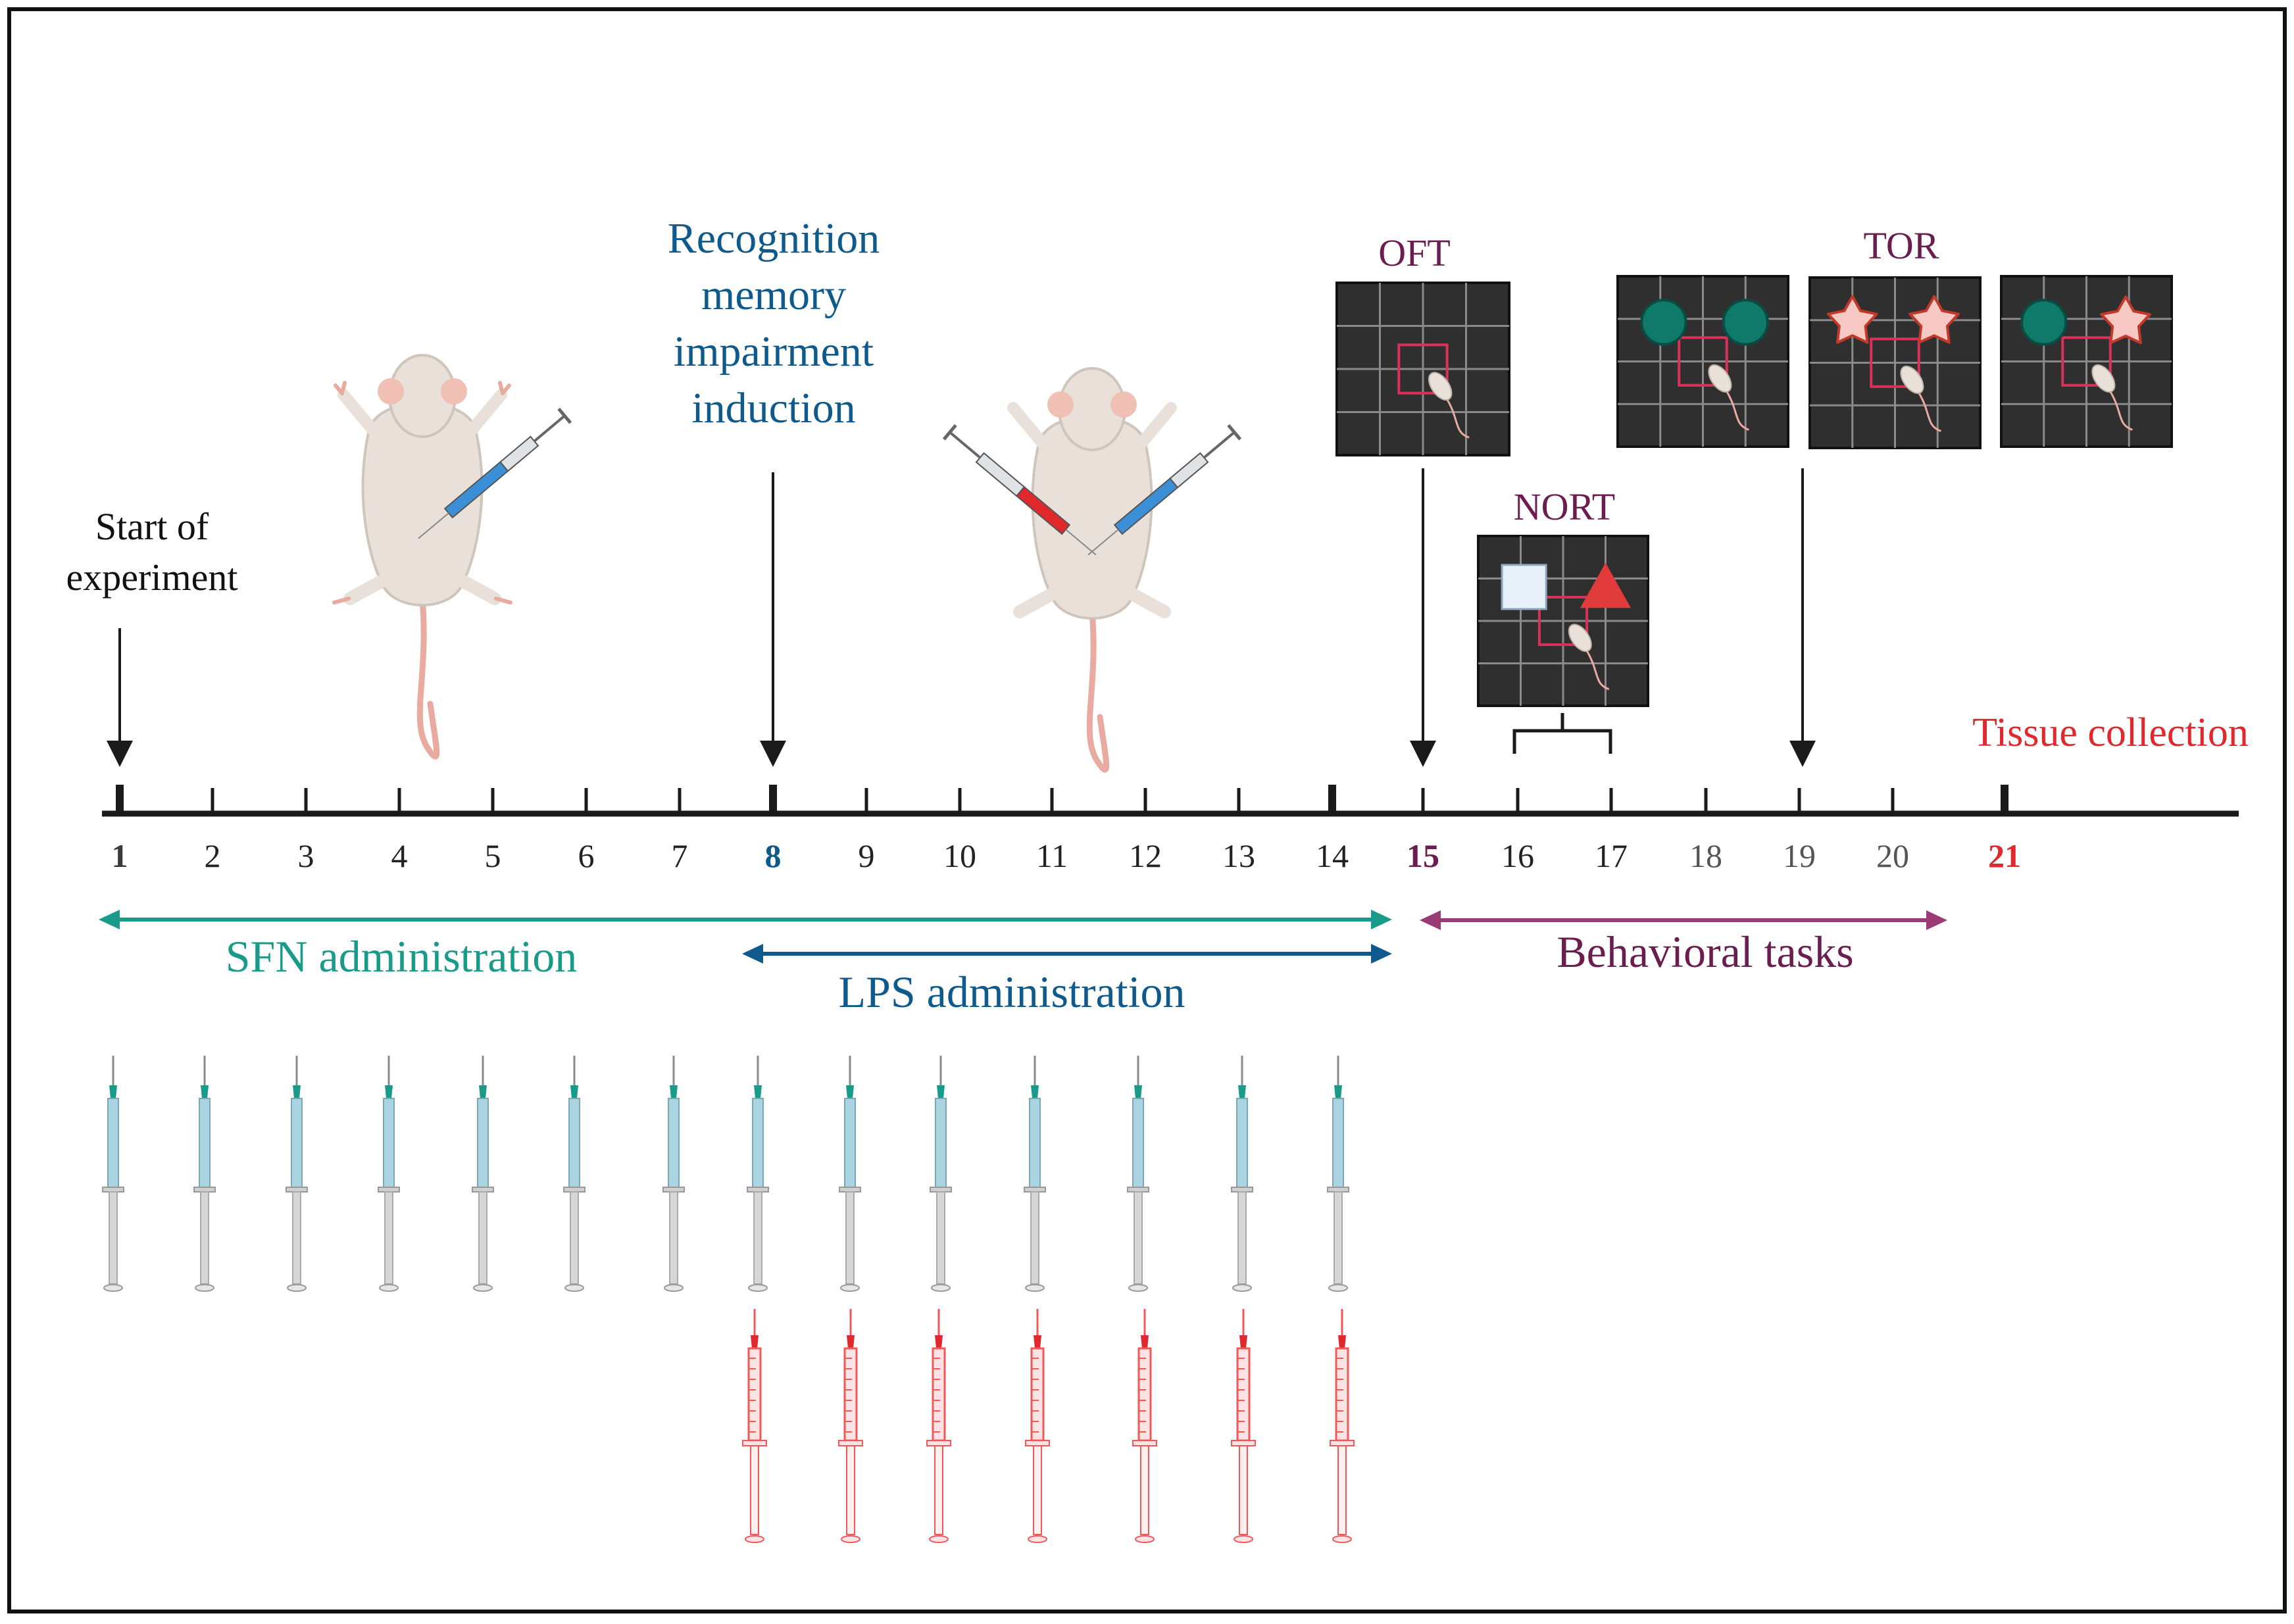 This screenshot has width=2294, height=1624. I want to click on day-label-6: 6, so click(586, 855).